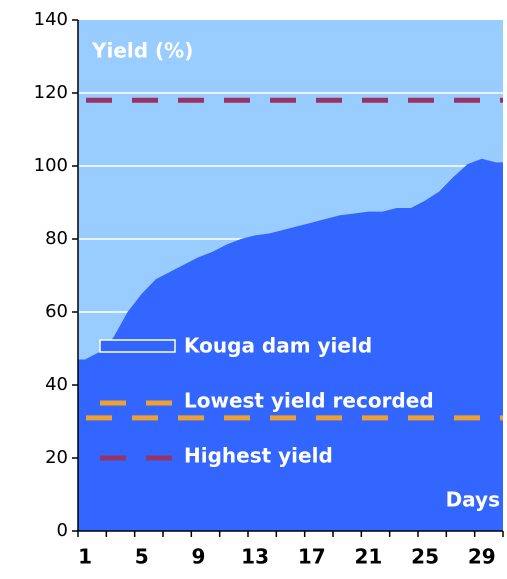 This screenshot has height=579, width=507. Describe the element at coordinates (142, 557) in the screenshot. I see `x-tick-label: 5` at that location.